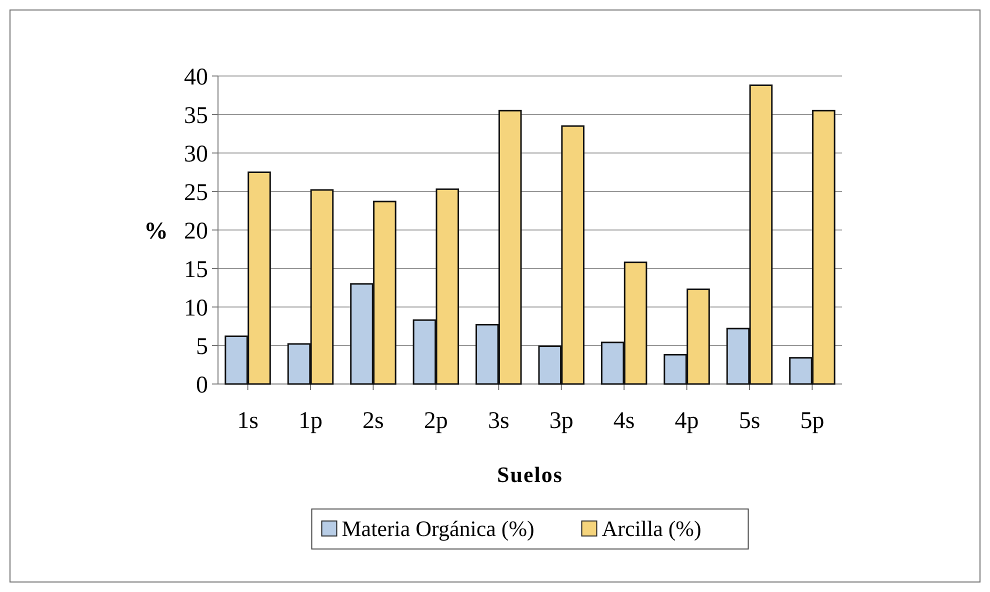 This screenshot has height=592, width=990. What do you see at coordinates (196, 308) in the screenshot?
I see `y-tick-label: 10` at bounding box center [196, 308].